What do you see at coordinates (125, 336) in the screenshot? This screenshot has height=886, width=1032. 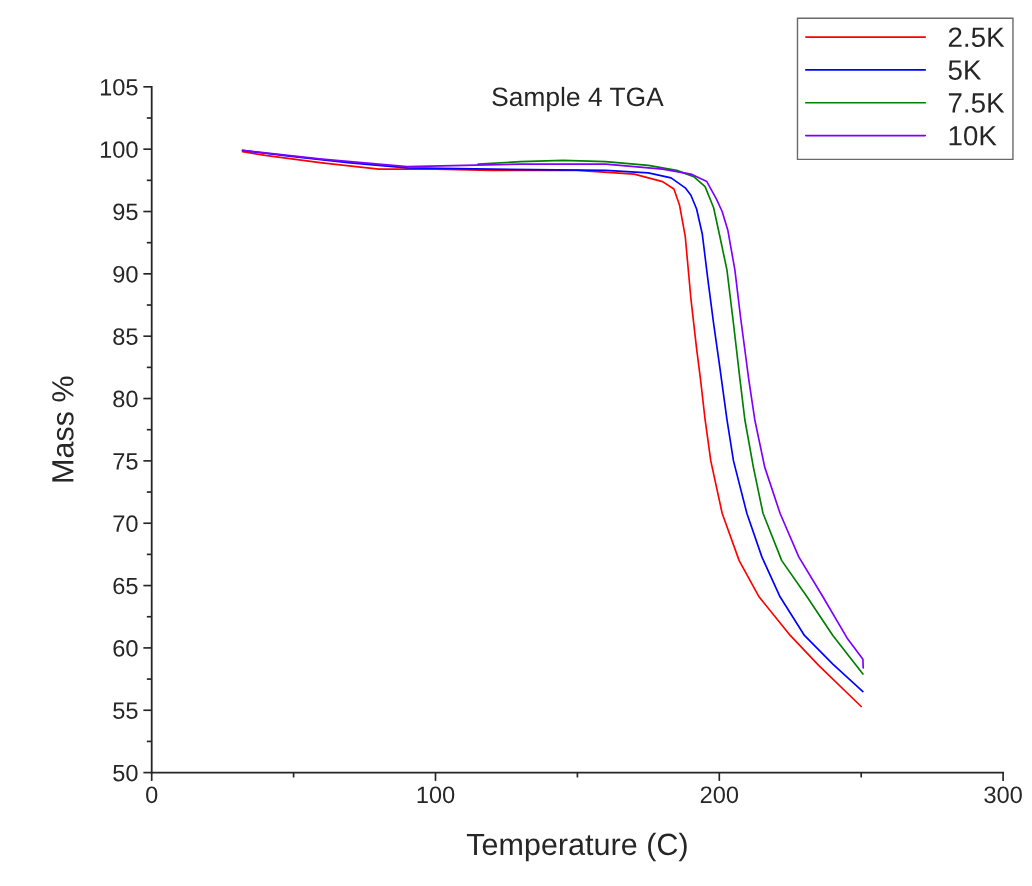 I see `y-tick-label: 85` at bounding box center [125, 336].